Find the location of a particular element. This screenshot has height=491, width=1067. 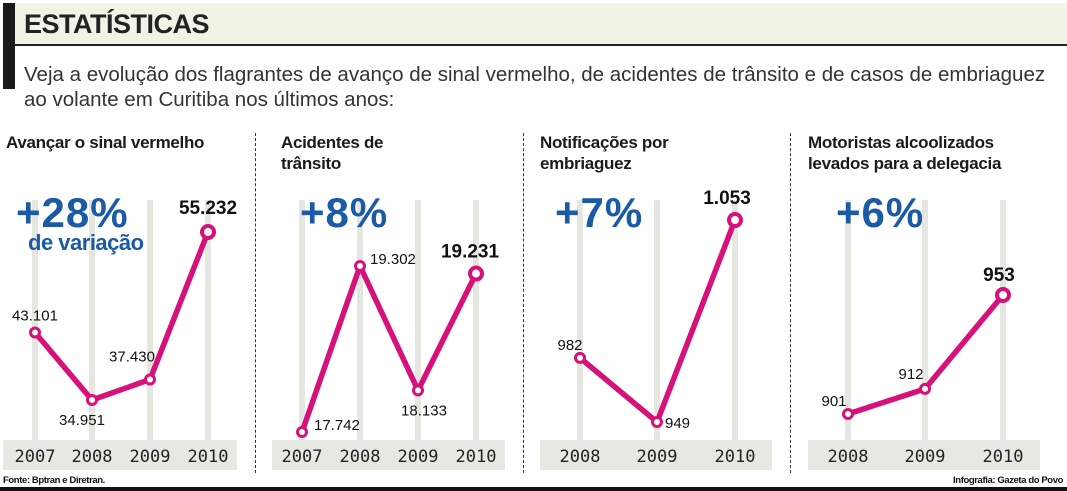

data-label: 34.951 is located at coordinates (82, 420).